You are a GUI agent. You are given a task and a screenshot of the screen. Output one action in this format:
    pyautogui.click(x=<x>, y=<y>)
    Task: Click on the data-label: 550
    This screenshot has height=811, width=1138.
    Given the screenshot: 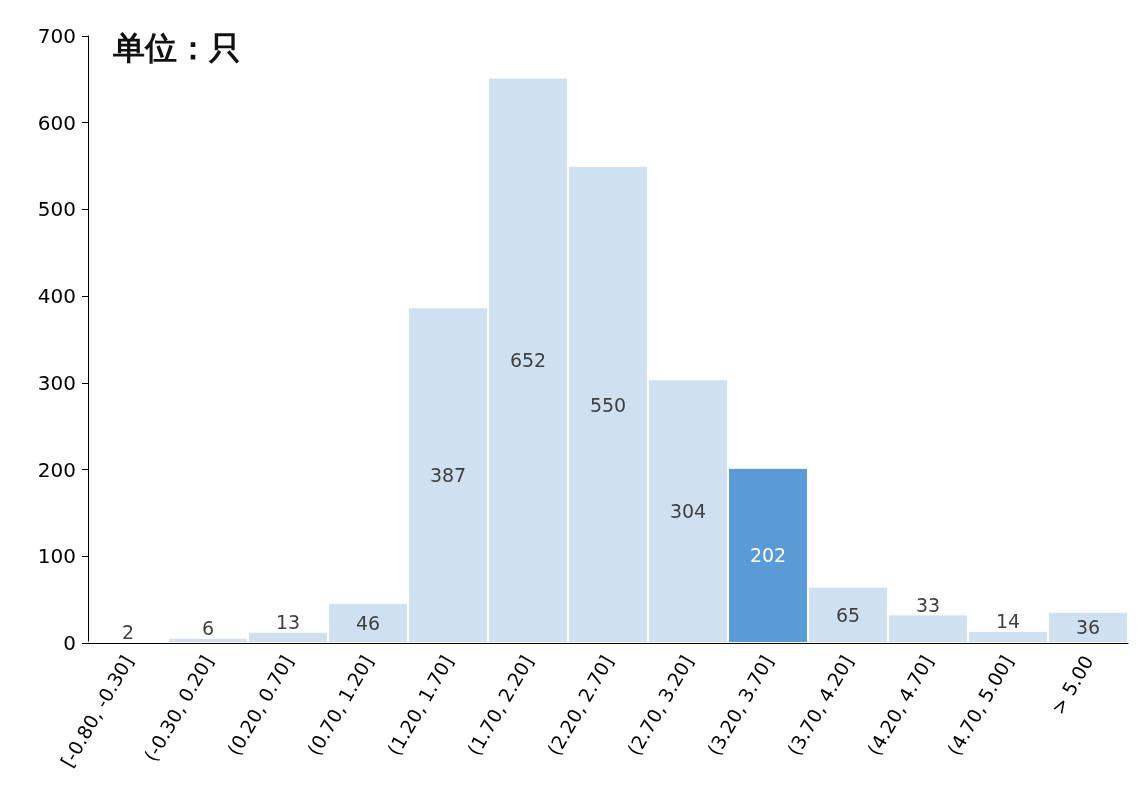 What is the action you would take?
    pyautogui.click(x=608, y=404)
    